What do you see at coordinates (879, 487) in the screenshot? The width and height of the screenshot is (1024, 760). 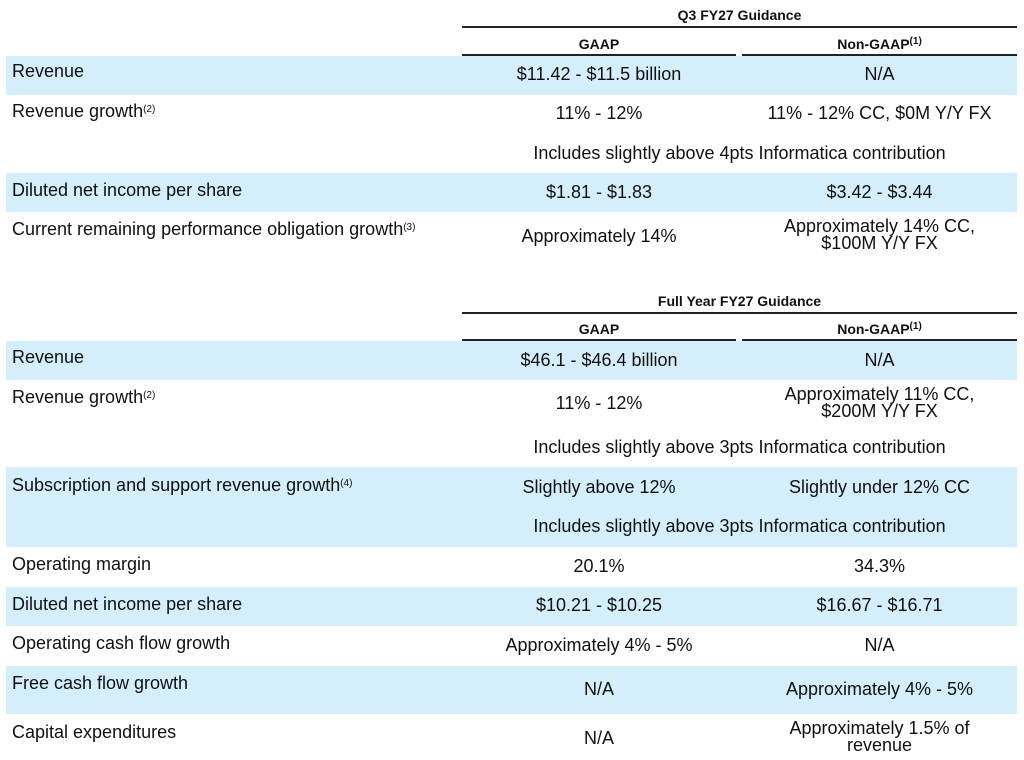 I see `nongaap-value: Slightly under 12% CC` at bounding box center [879, 487].